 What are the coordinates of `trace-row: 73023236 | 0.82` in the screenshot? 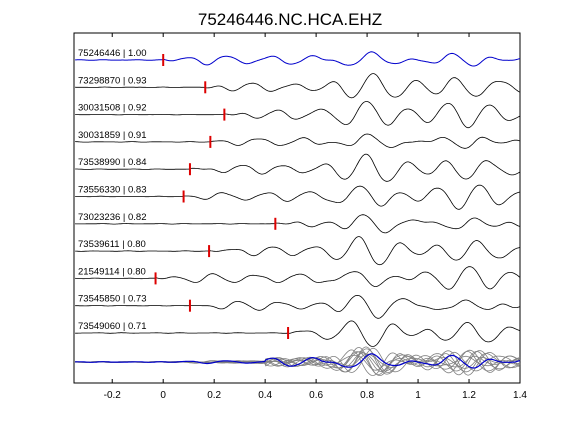 It's located at (298, 223).